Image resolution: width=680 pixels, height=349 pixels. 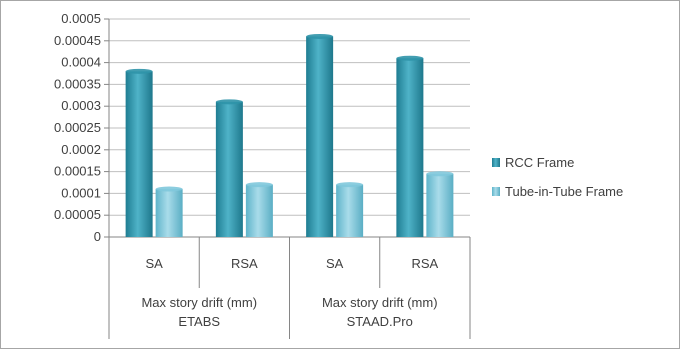 I want to click on x-group-label-line2: ETABS, so click(x=199, y=321).